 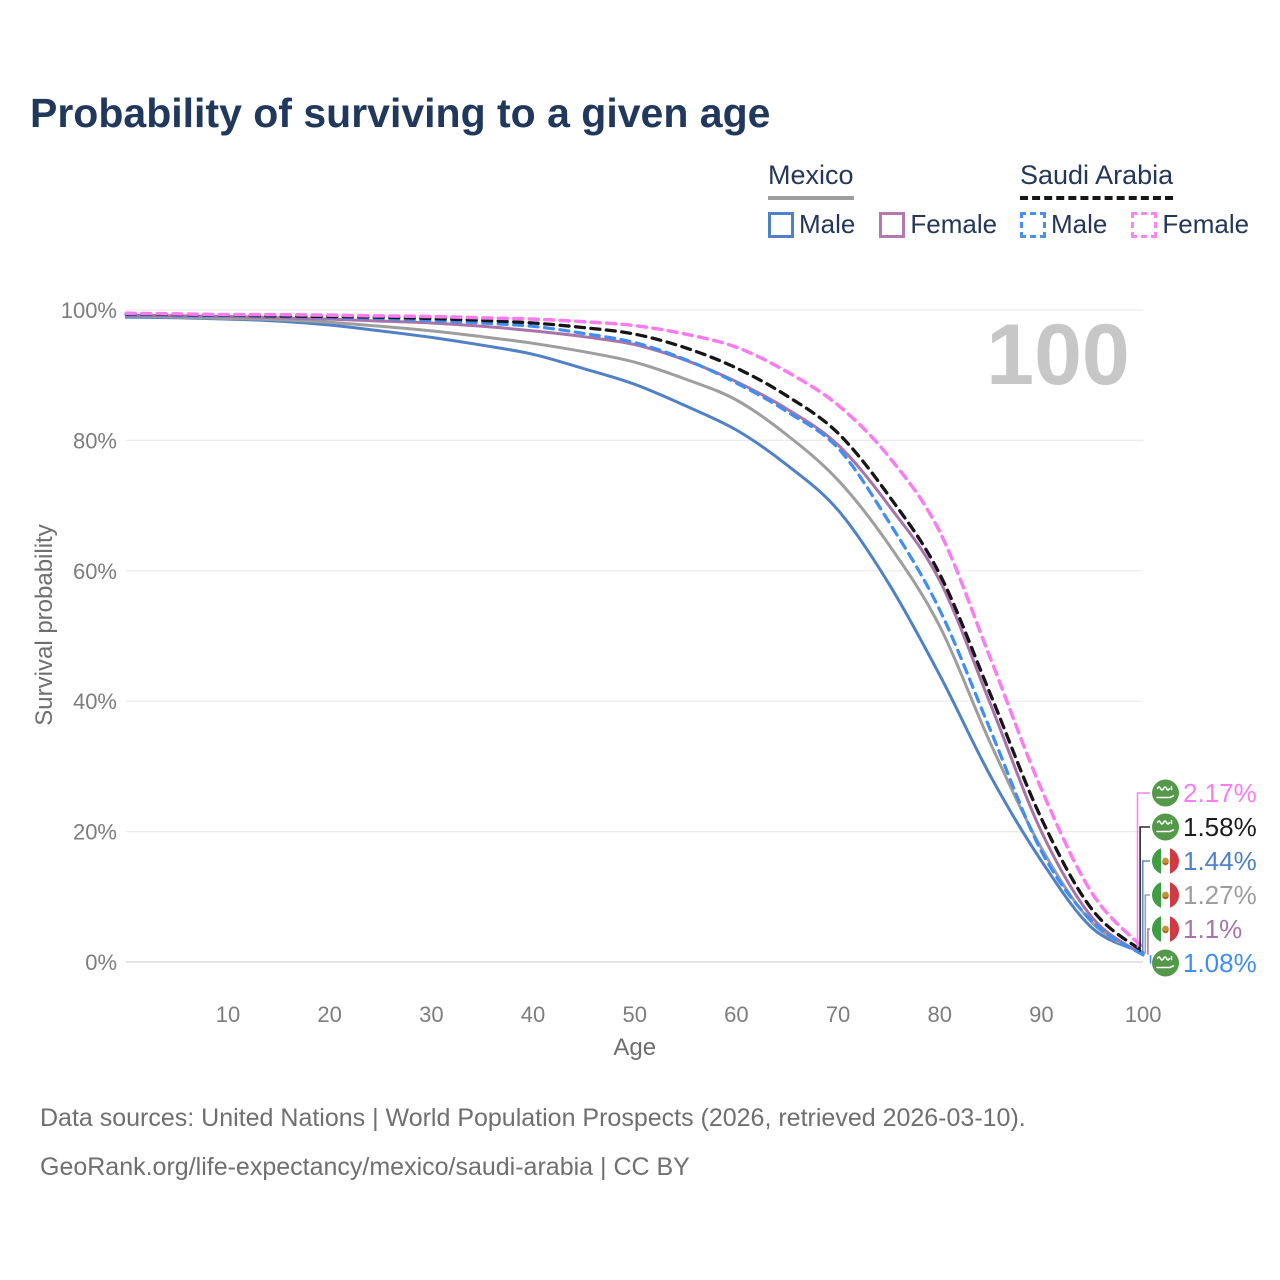 I want to click on legend-item-saudi-male: Male, so click(x=1063, y=224).